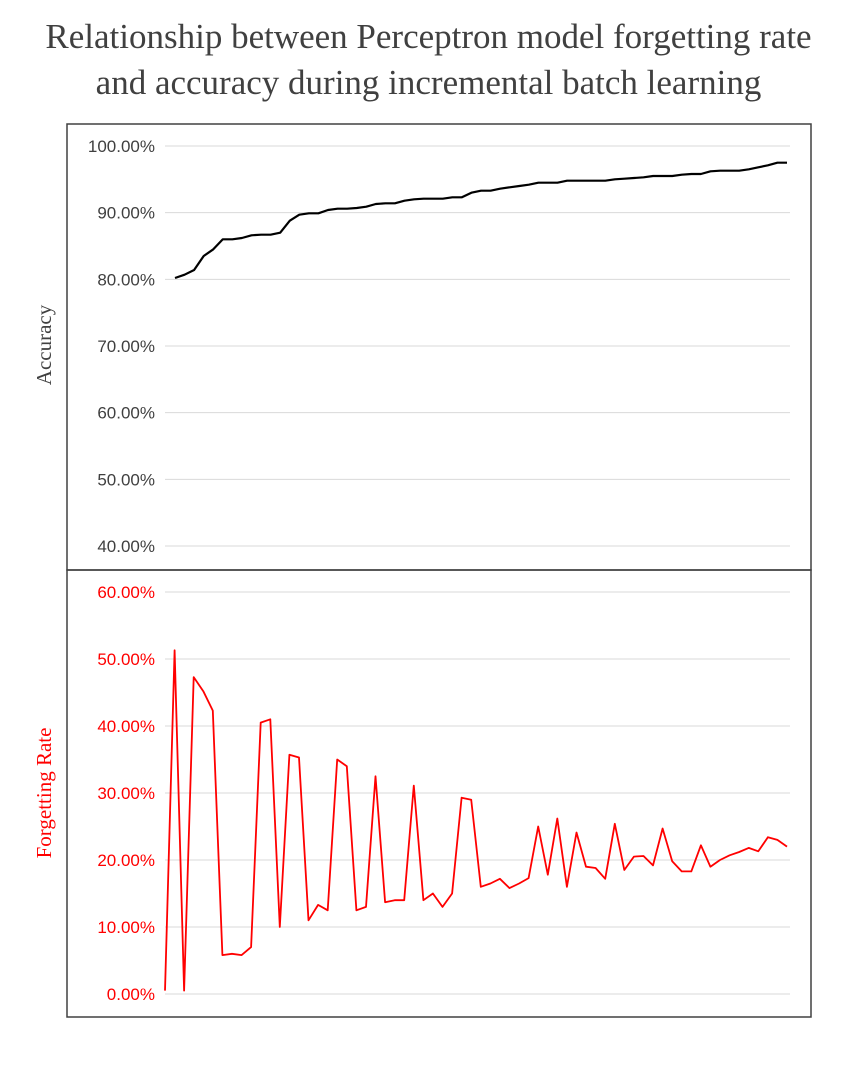 The height and width of the screenshot is (1070, 857). Describe the element at coordinates (480, 220) in the screenshot. I see `accuracy-series-line` at that location.